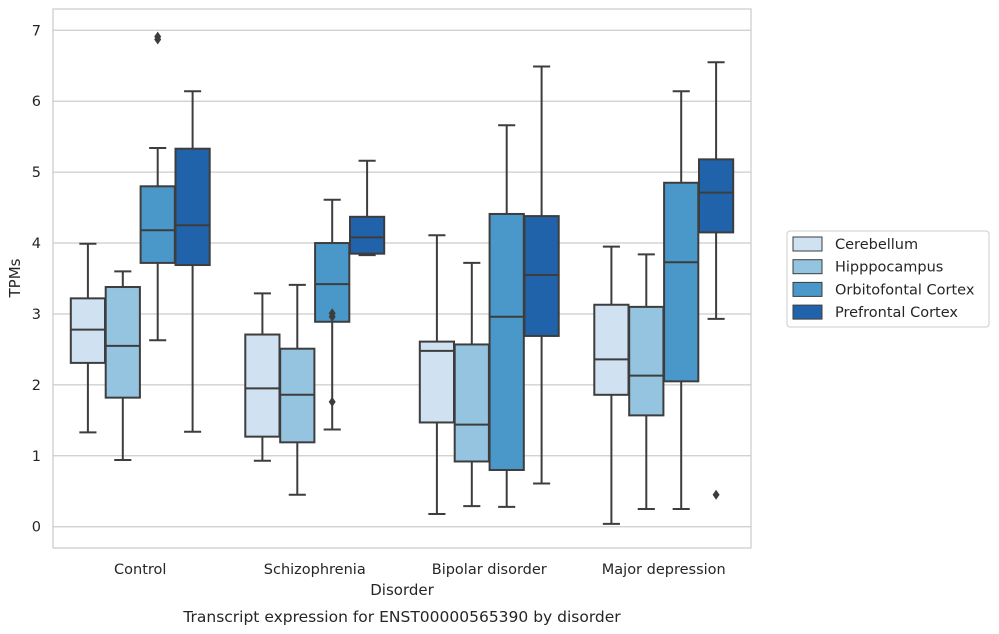  What do you see at coordinates (36, 244) in the screenshot?
I see `y-tick-label: 4` at bounding box center [36, 244].